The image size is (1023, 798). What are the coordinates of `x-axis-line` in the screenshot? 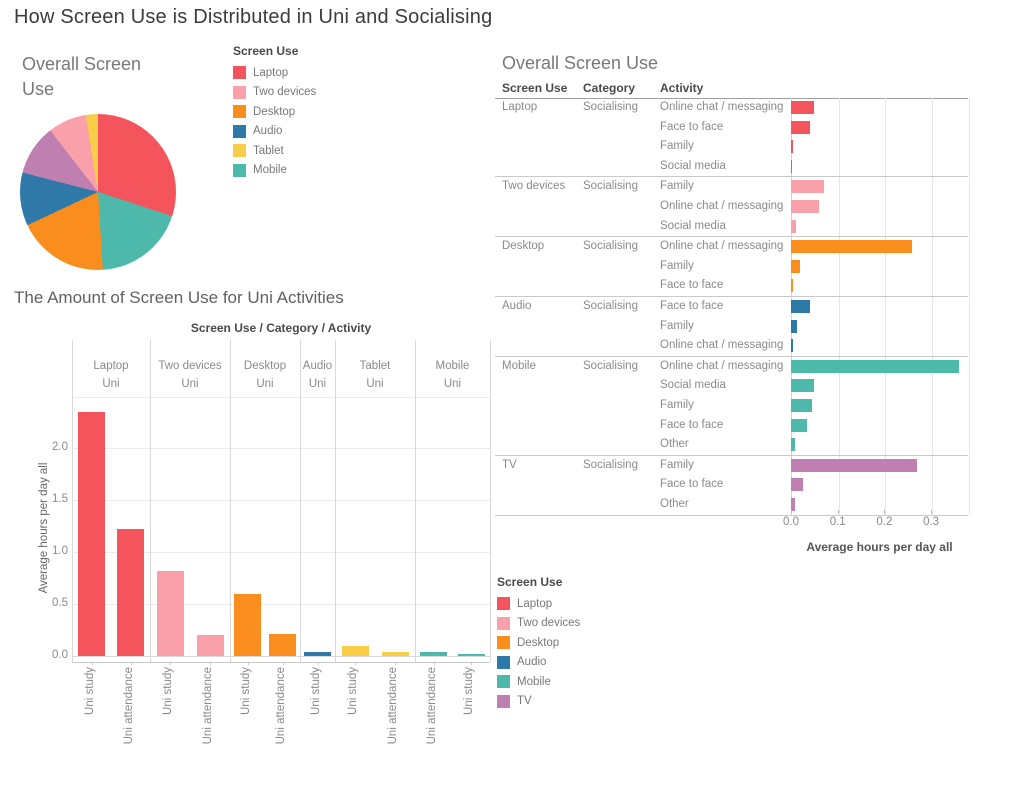 It's located at (281, 662).